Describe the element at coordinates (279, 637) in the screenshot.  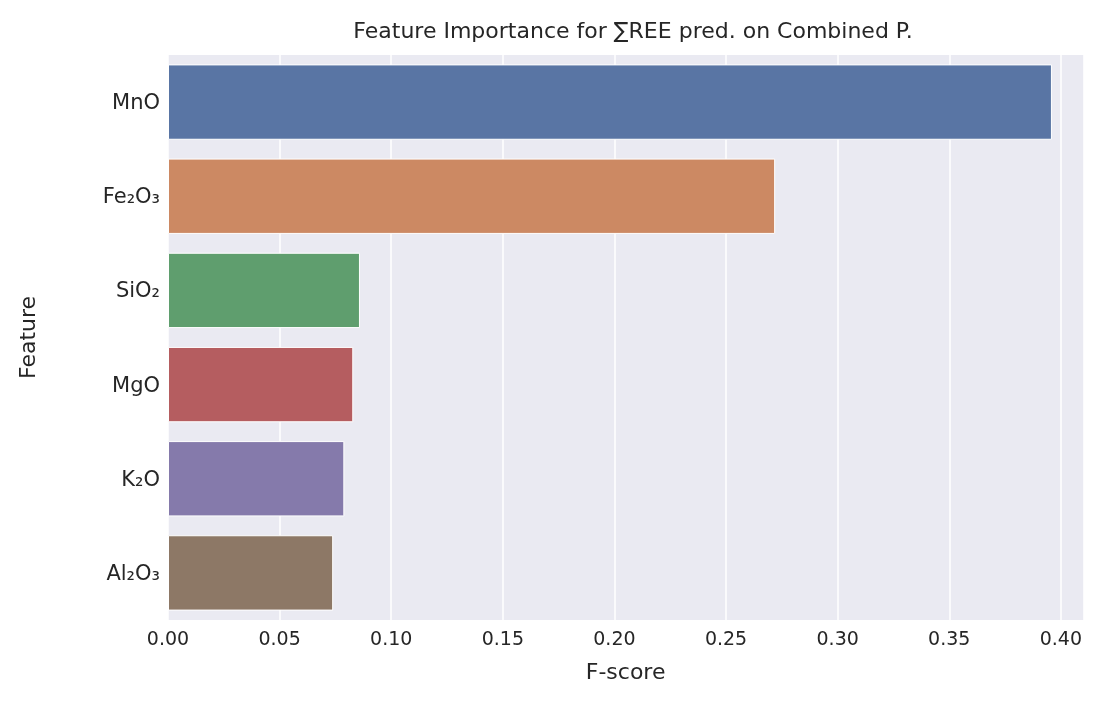
I see `x-tick-label: 0.05` at that location.